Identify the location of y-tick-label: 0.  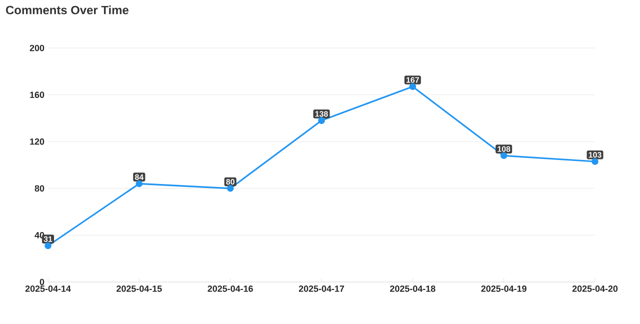
(42, 282).